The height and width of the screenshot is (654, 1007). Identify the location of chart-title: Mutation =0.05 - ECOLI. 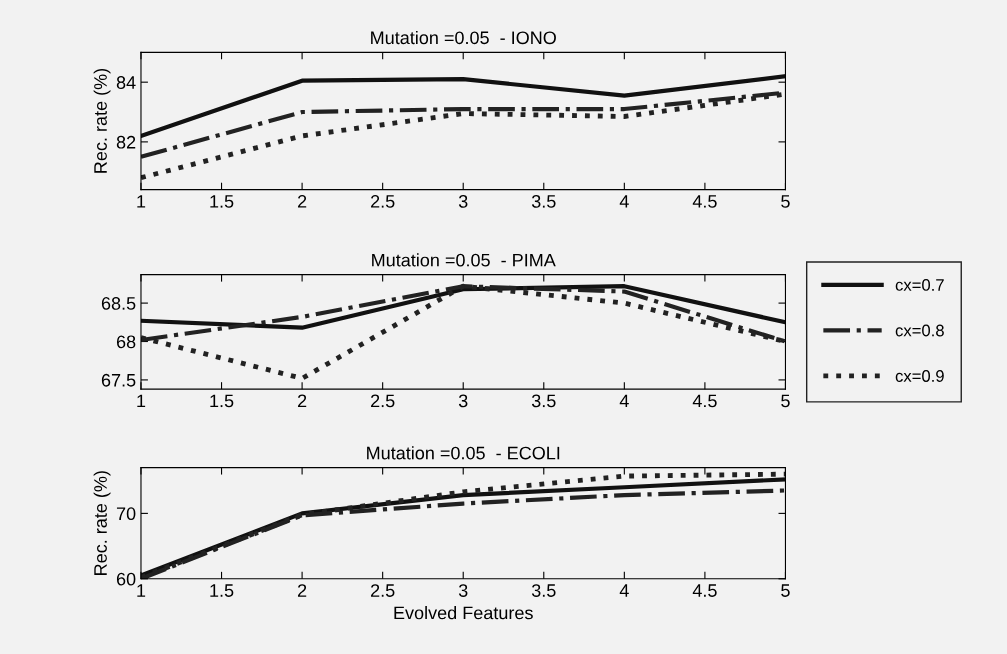
(463, 453).